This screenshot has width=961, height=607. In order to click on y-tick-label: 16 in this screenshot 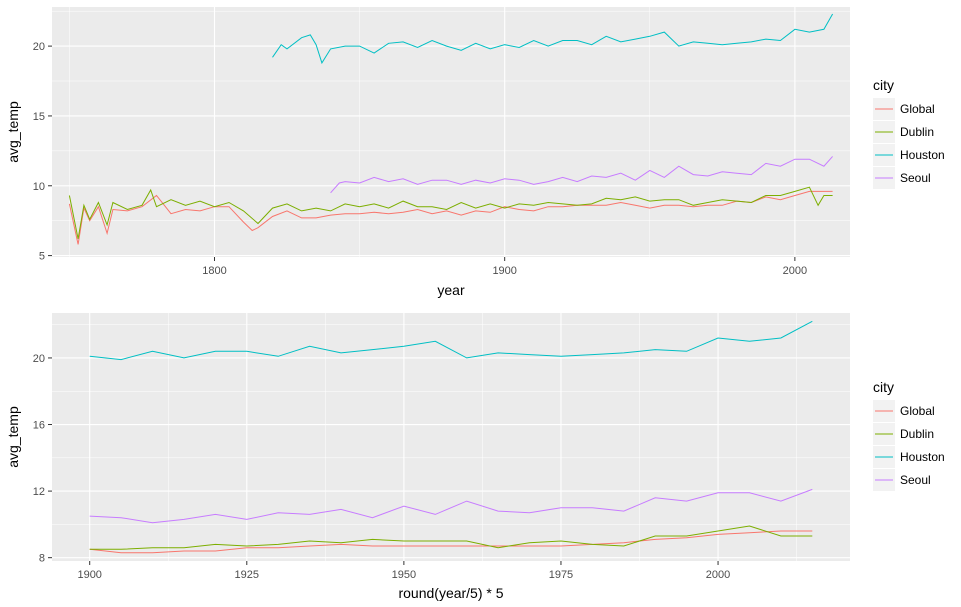, I will do `click(39, 426)`.